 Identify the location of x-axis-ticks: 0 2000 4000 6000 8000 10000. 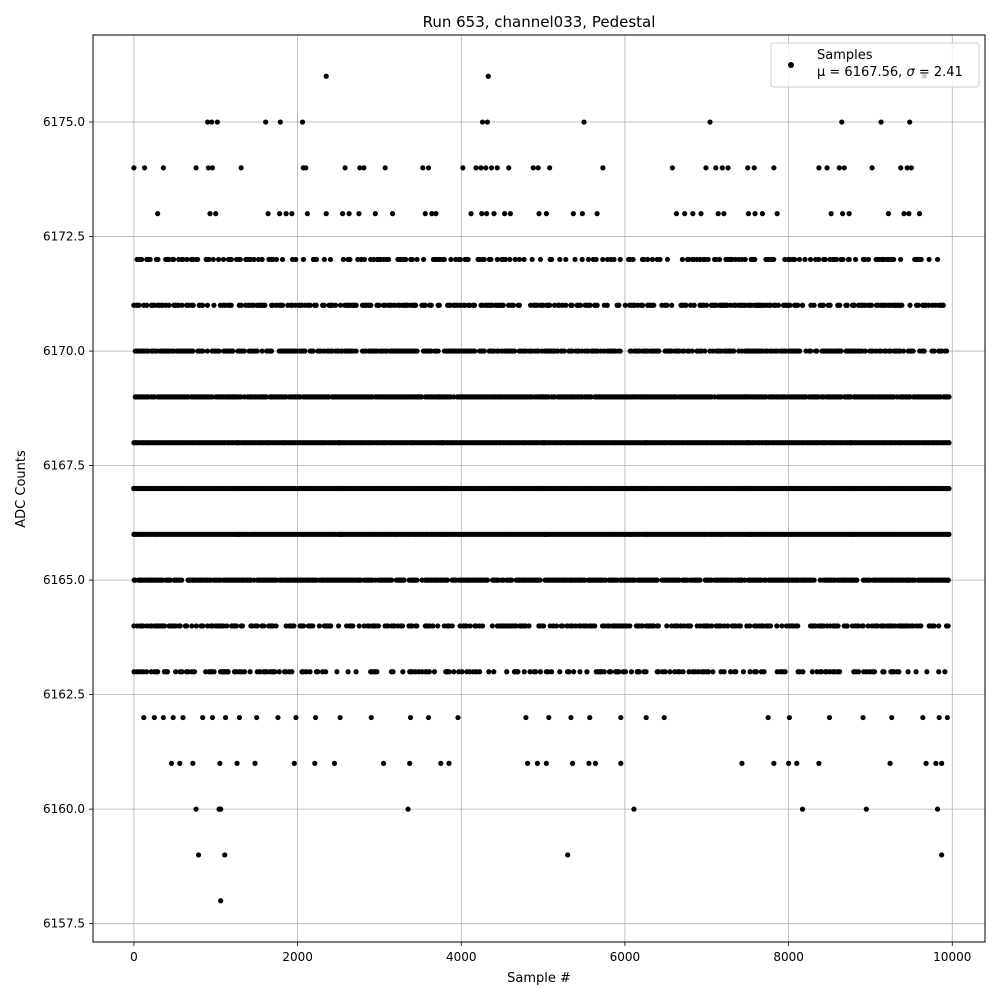
(550, 953).